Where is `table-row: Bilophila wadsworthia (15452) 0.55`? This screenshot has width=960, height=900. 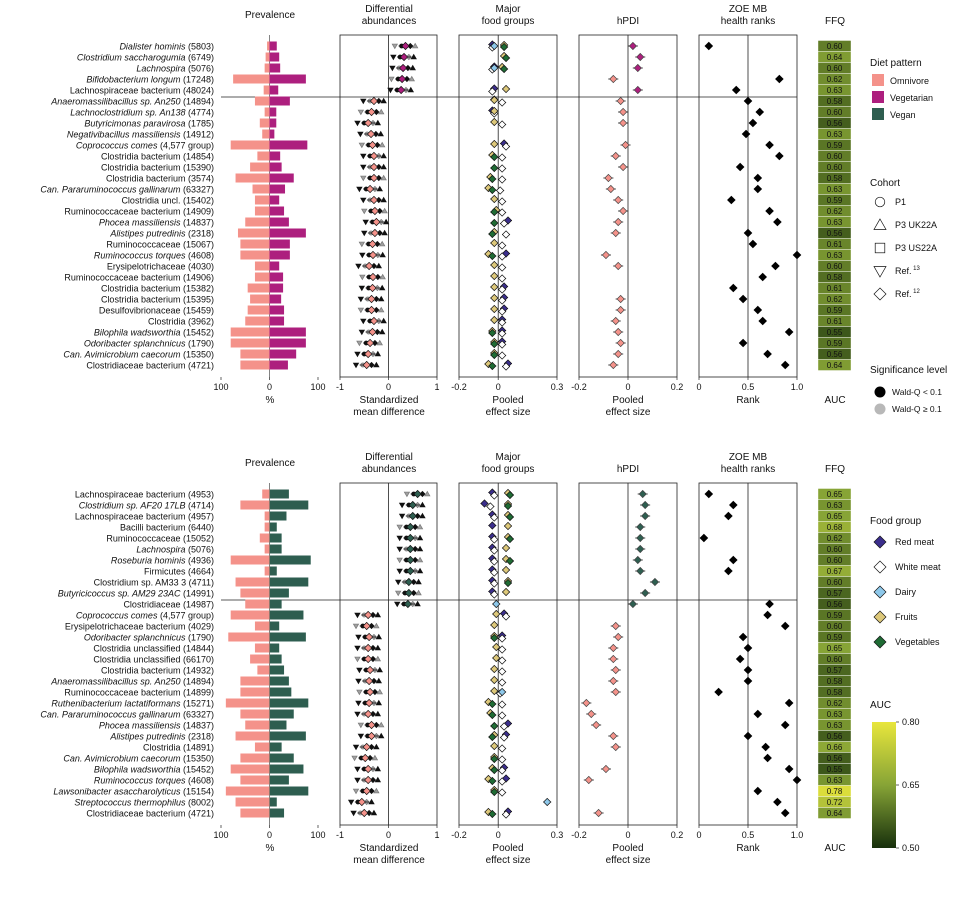
table-row: Bilophila wadsworthia (15452) 0.55 is located at coordinates (473, 769).